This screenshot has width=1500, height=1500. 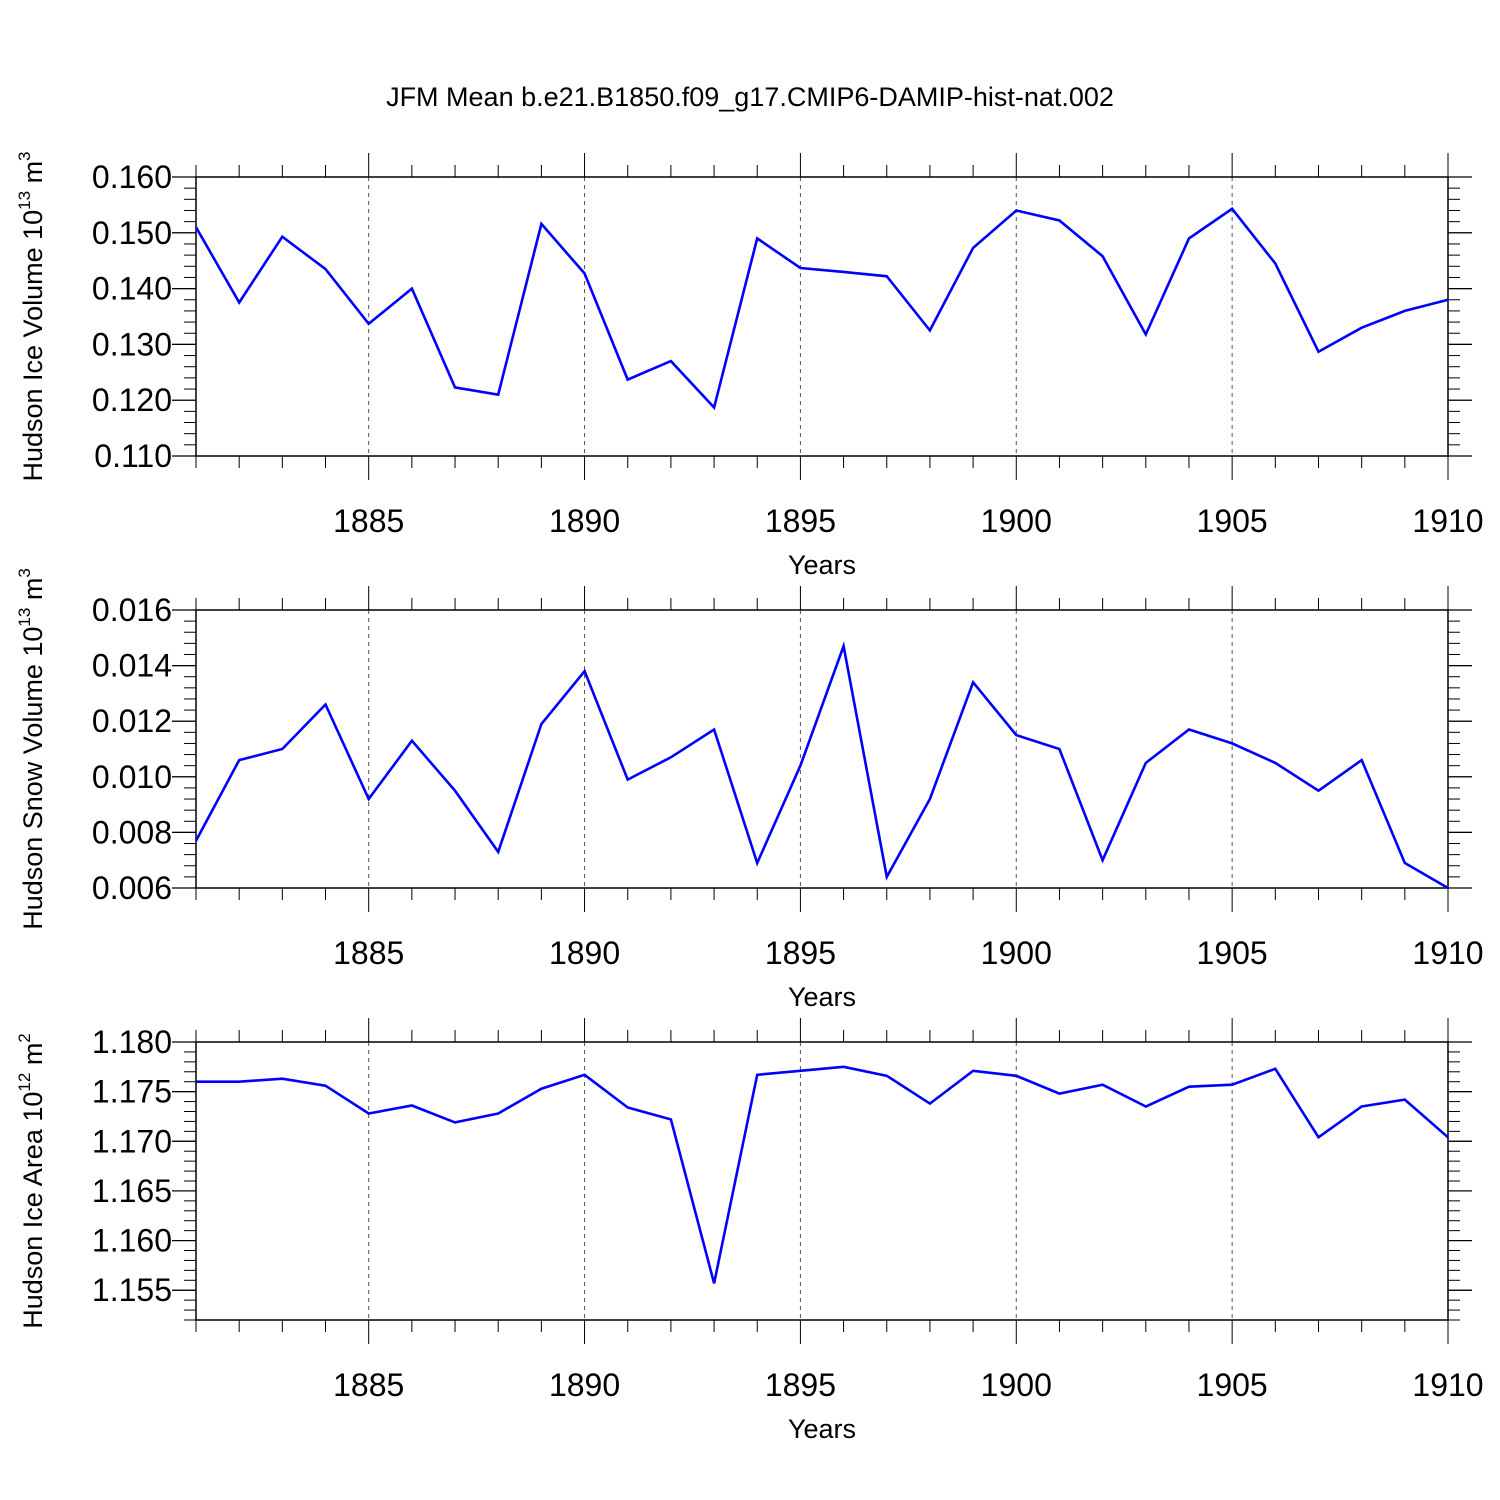 What do you see at coordinates (132, 832) in the screenshot?
I see `y-tick-label: 0.008` at bounding box center [132, 832].